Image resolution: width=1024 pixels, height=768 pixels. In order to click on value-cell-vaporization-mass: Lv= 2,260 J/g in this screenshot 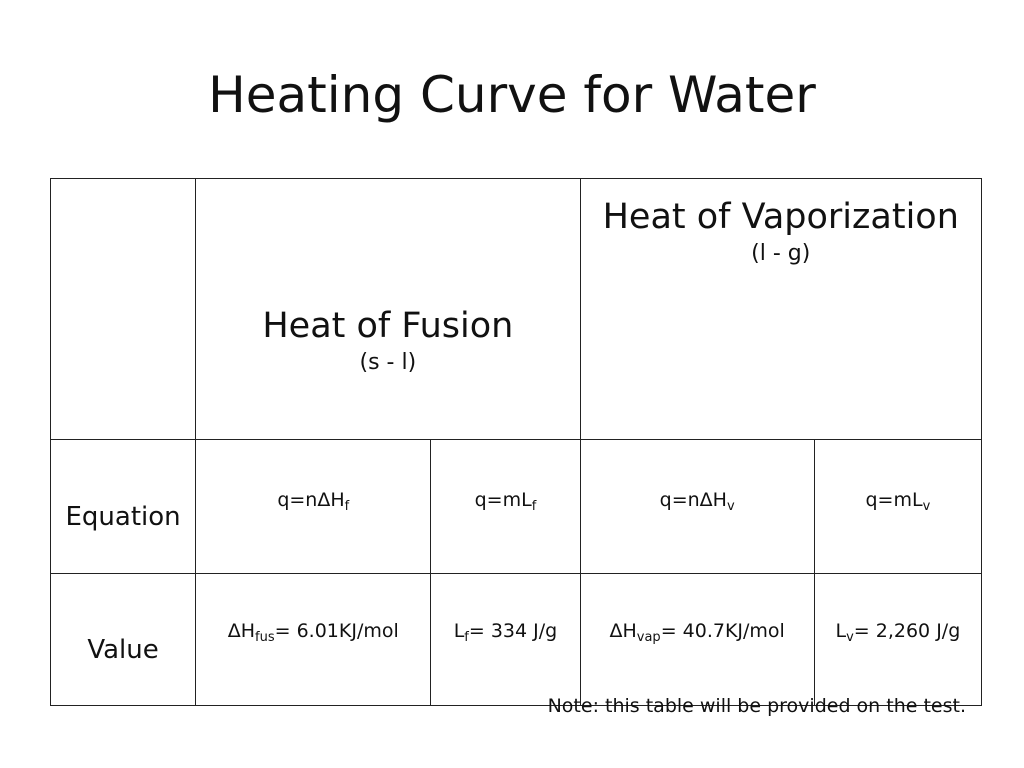, I will do `click(898, 639)`.